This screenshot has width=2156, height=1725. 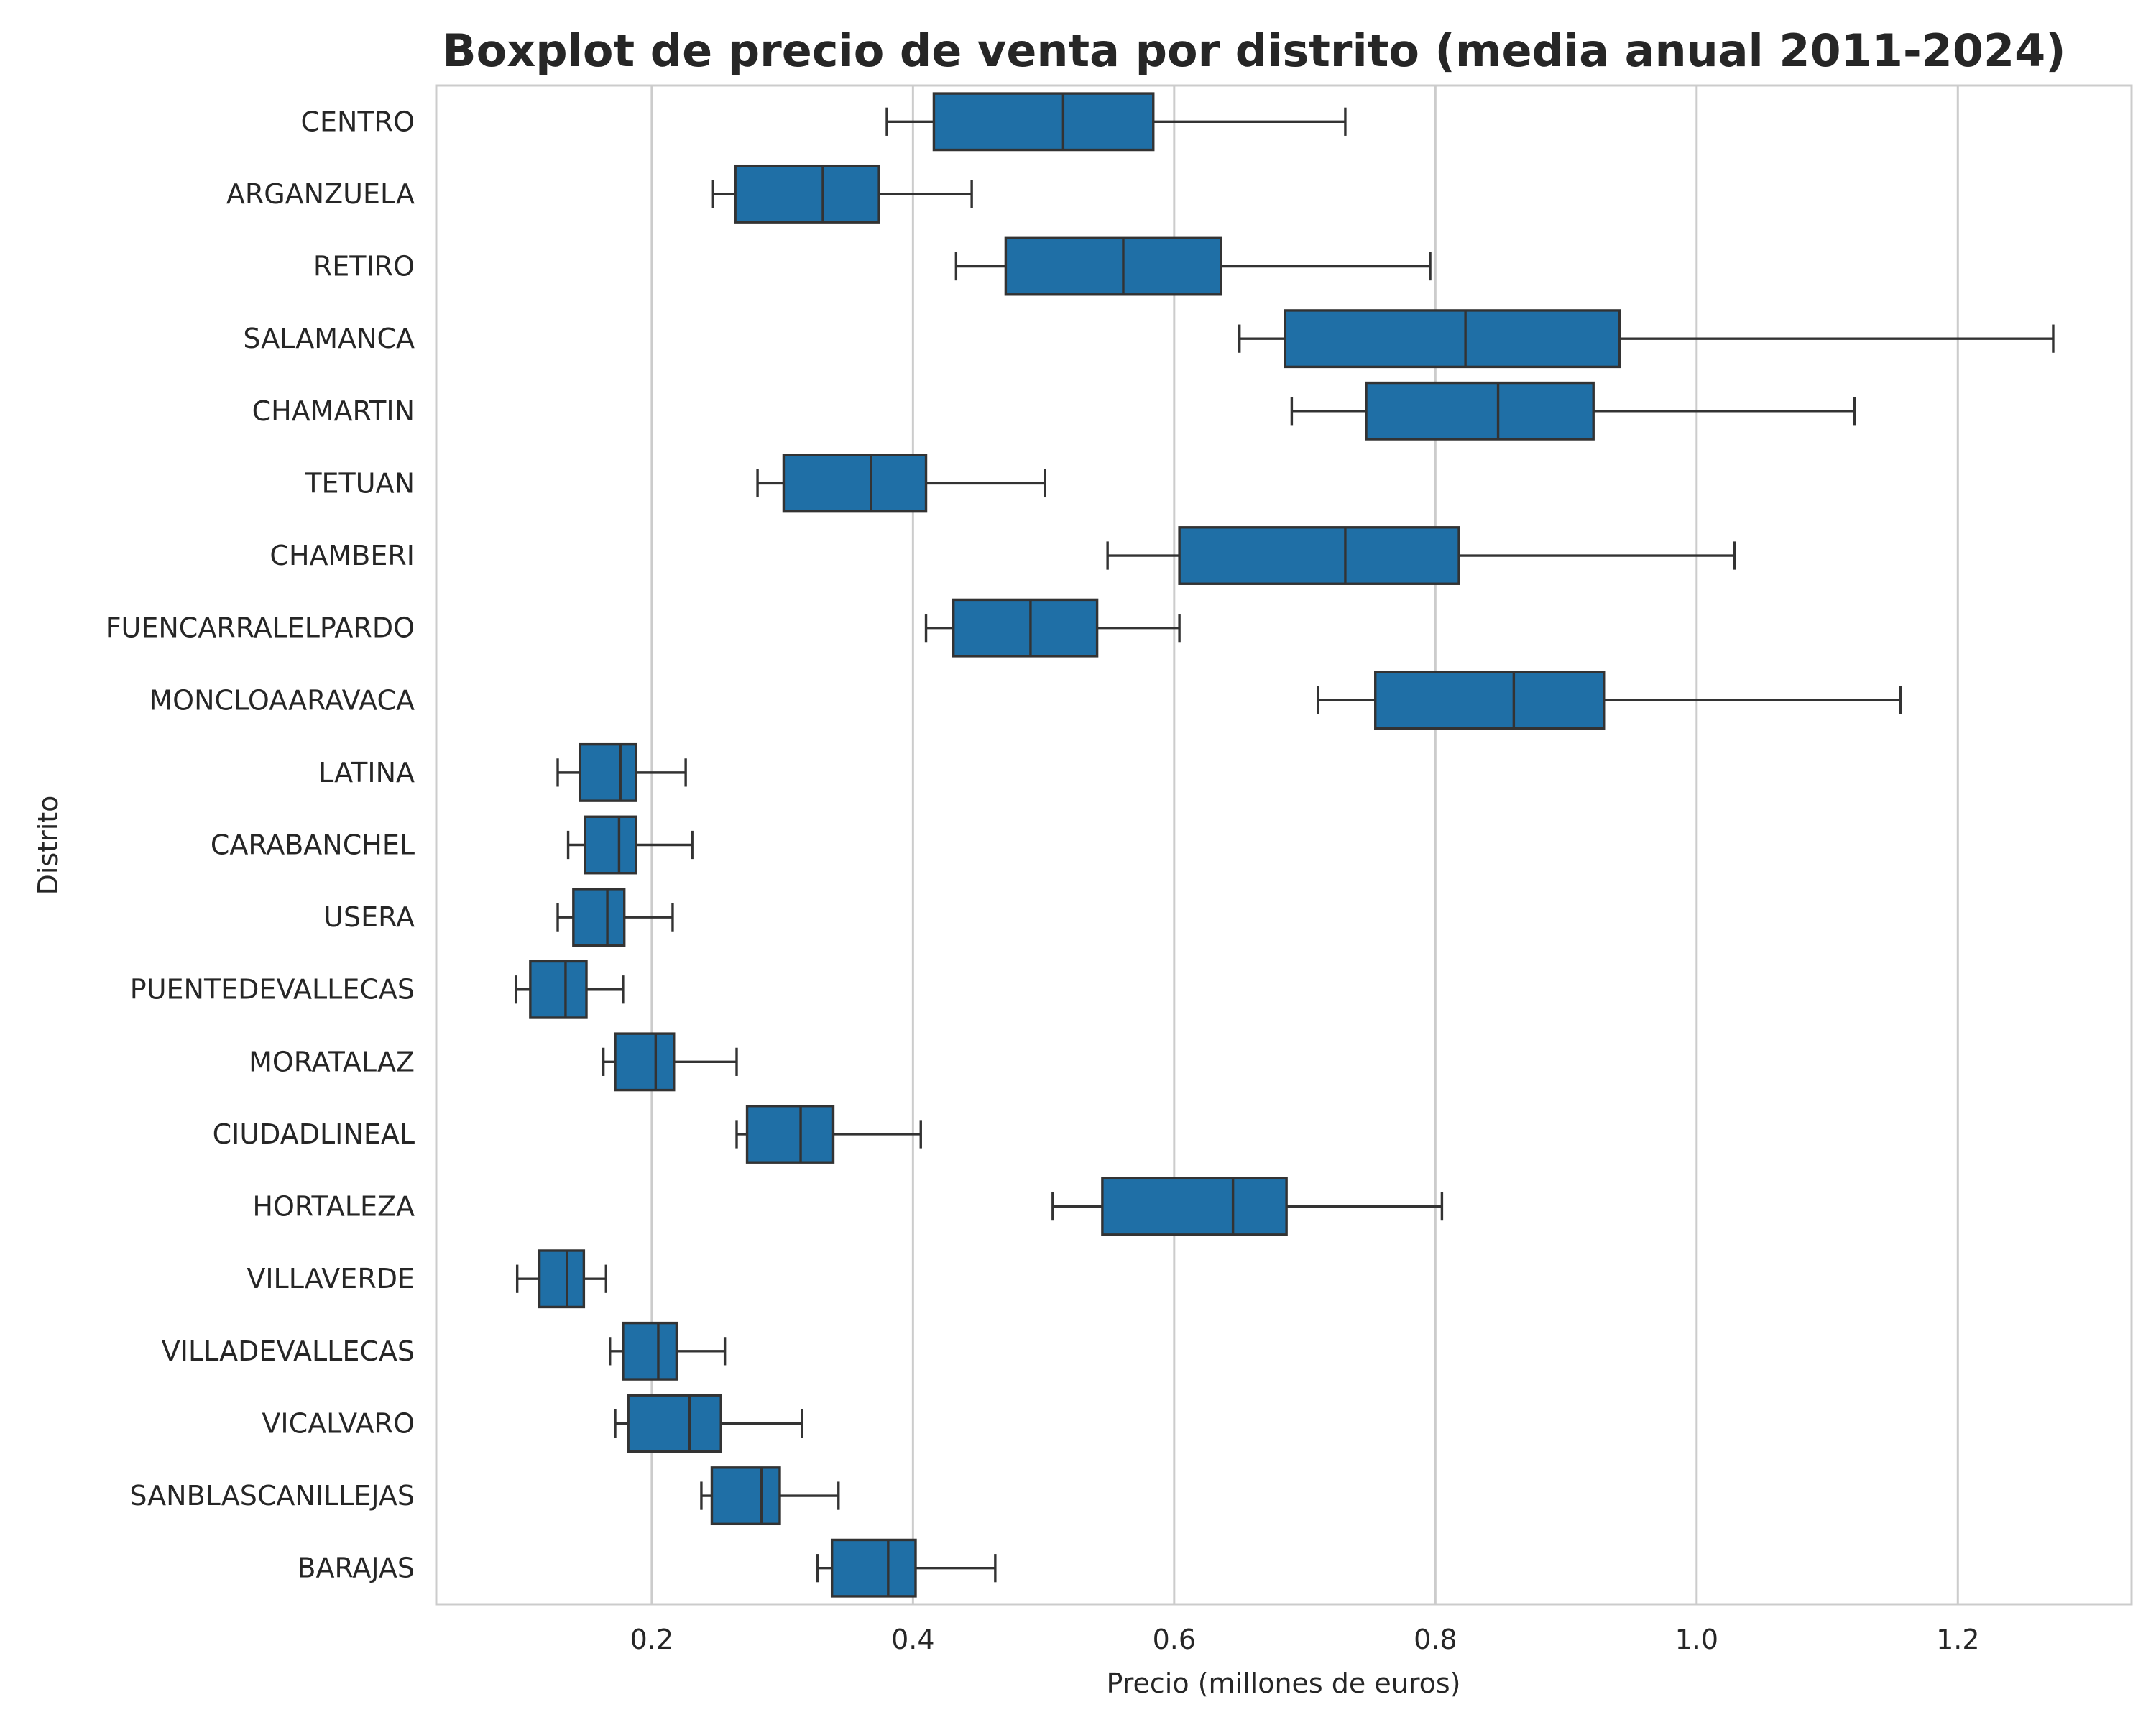 I want to click on y-tick-label: FUENCARRALELPARDO, so click(x=260, y=628).